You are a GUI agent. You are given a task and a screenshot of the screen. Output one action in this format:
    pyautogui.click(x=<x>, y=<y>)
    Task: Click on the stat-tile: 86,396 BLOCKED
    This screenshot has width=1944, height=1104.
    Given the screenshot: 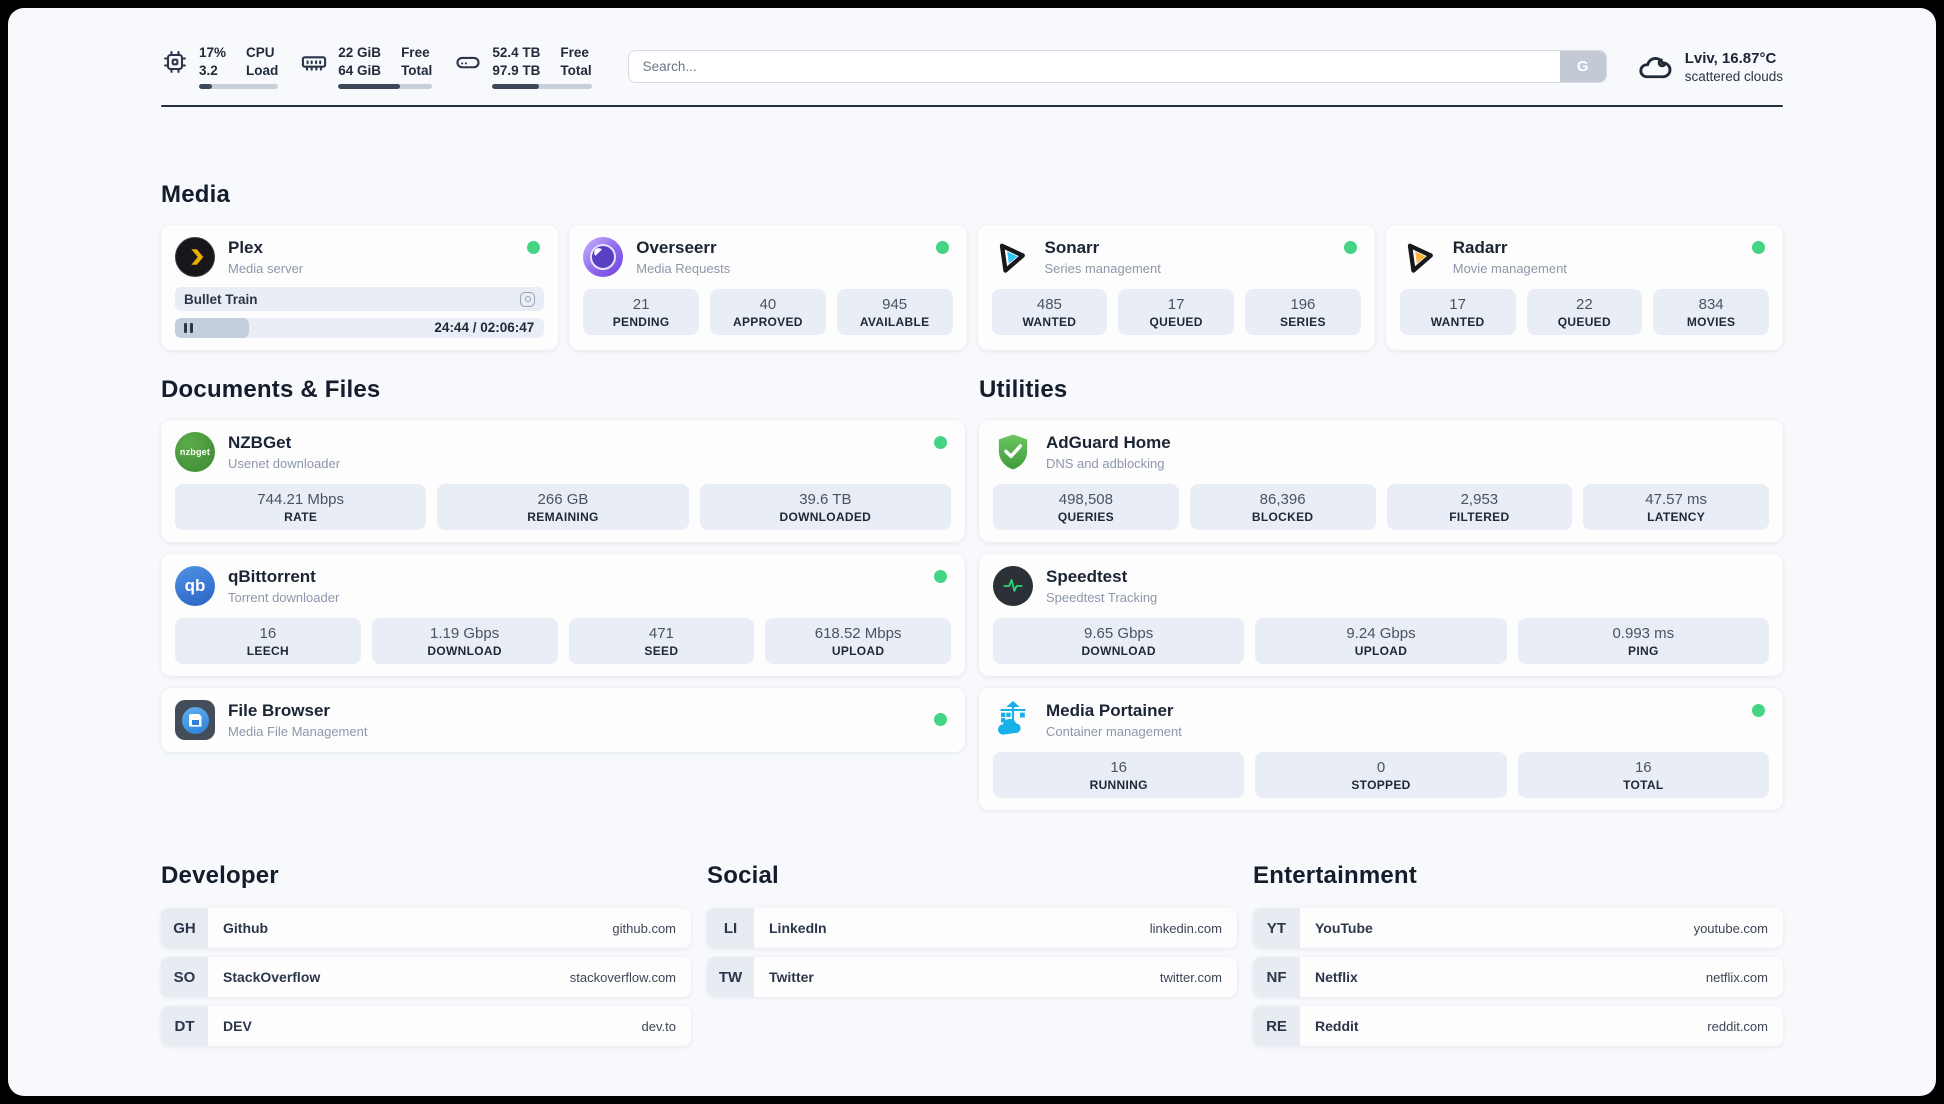 What is the action you would take?
    pyautogui.click(x=1282, y=507)
    